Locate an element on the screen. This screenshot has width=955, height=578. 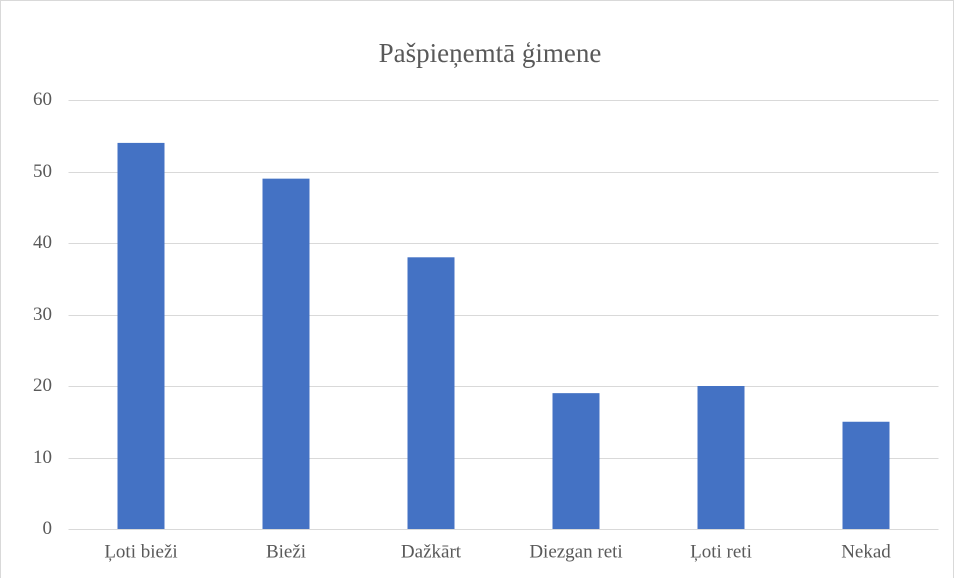
y-tick-label: 50 is located at coordinates (42, 171).